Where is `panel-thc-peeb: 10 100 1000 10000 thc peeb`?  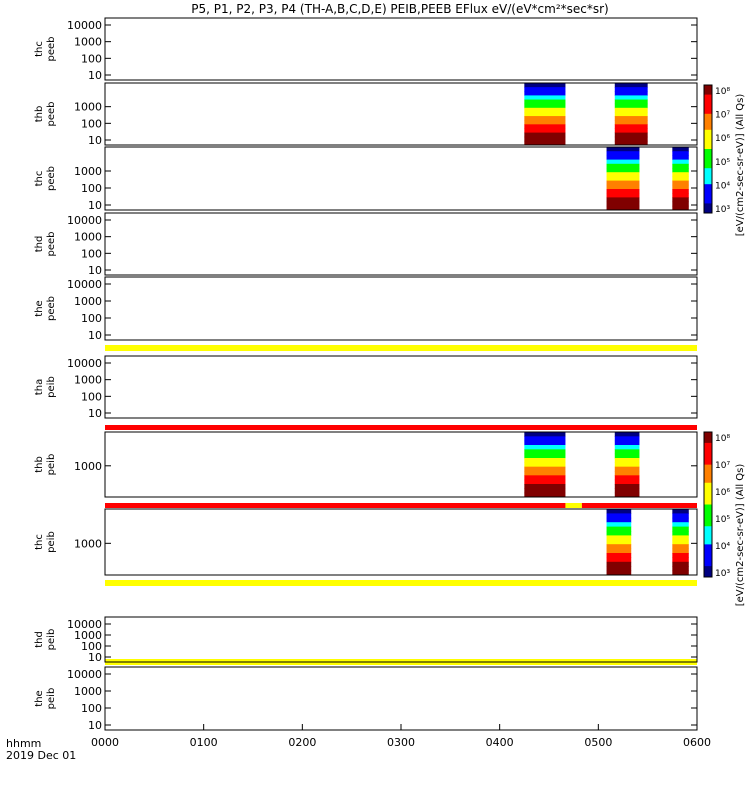 panel-thc-peeb: 10 100 1000 10000 thc peeb is located at coordinates (366, 49).